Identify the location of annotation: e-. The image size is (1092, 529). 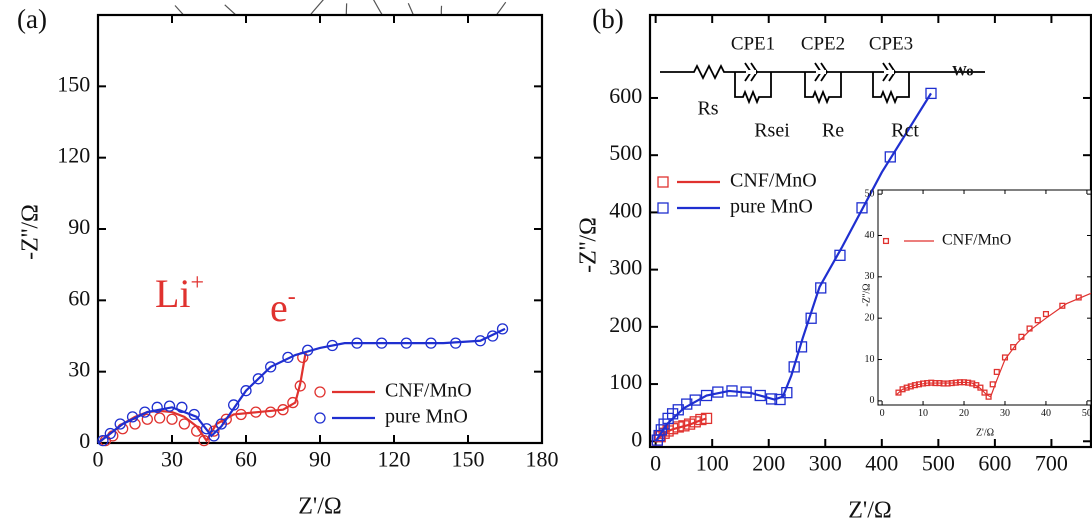
(283, 307).